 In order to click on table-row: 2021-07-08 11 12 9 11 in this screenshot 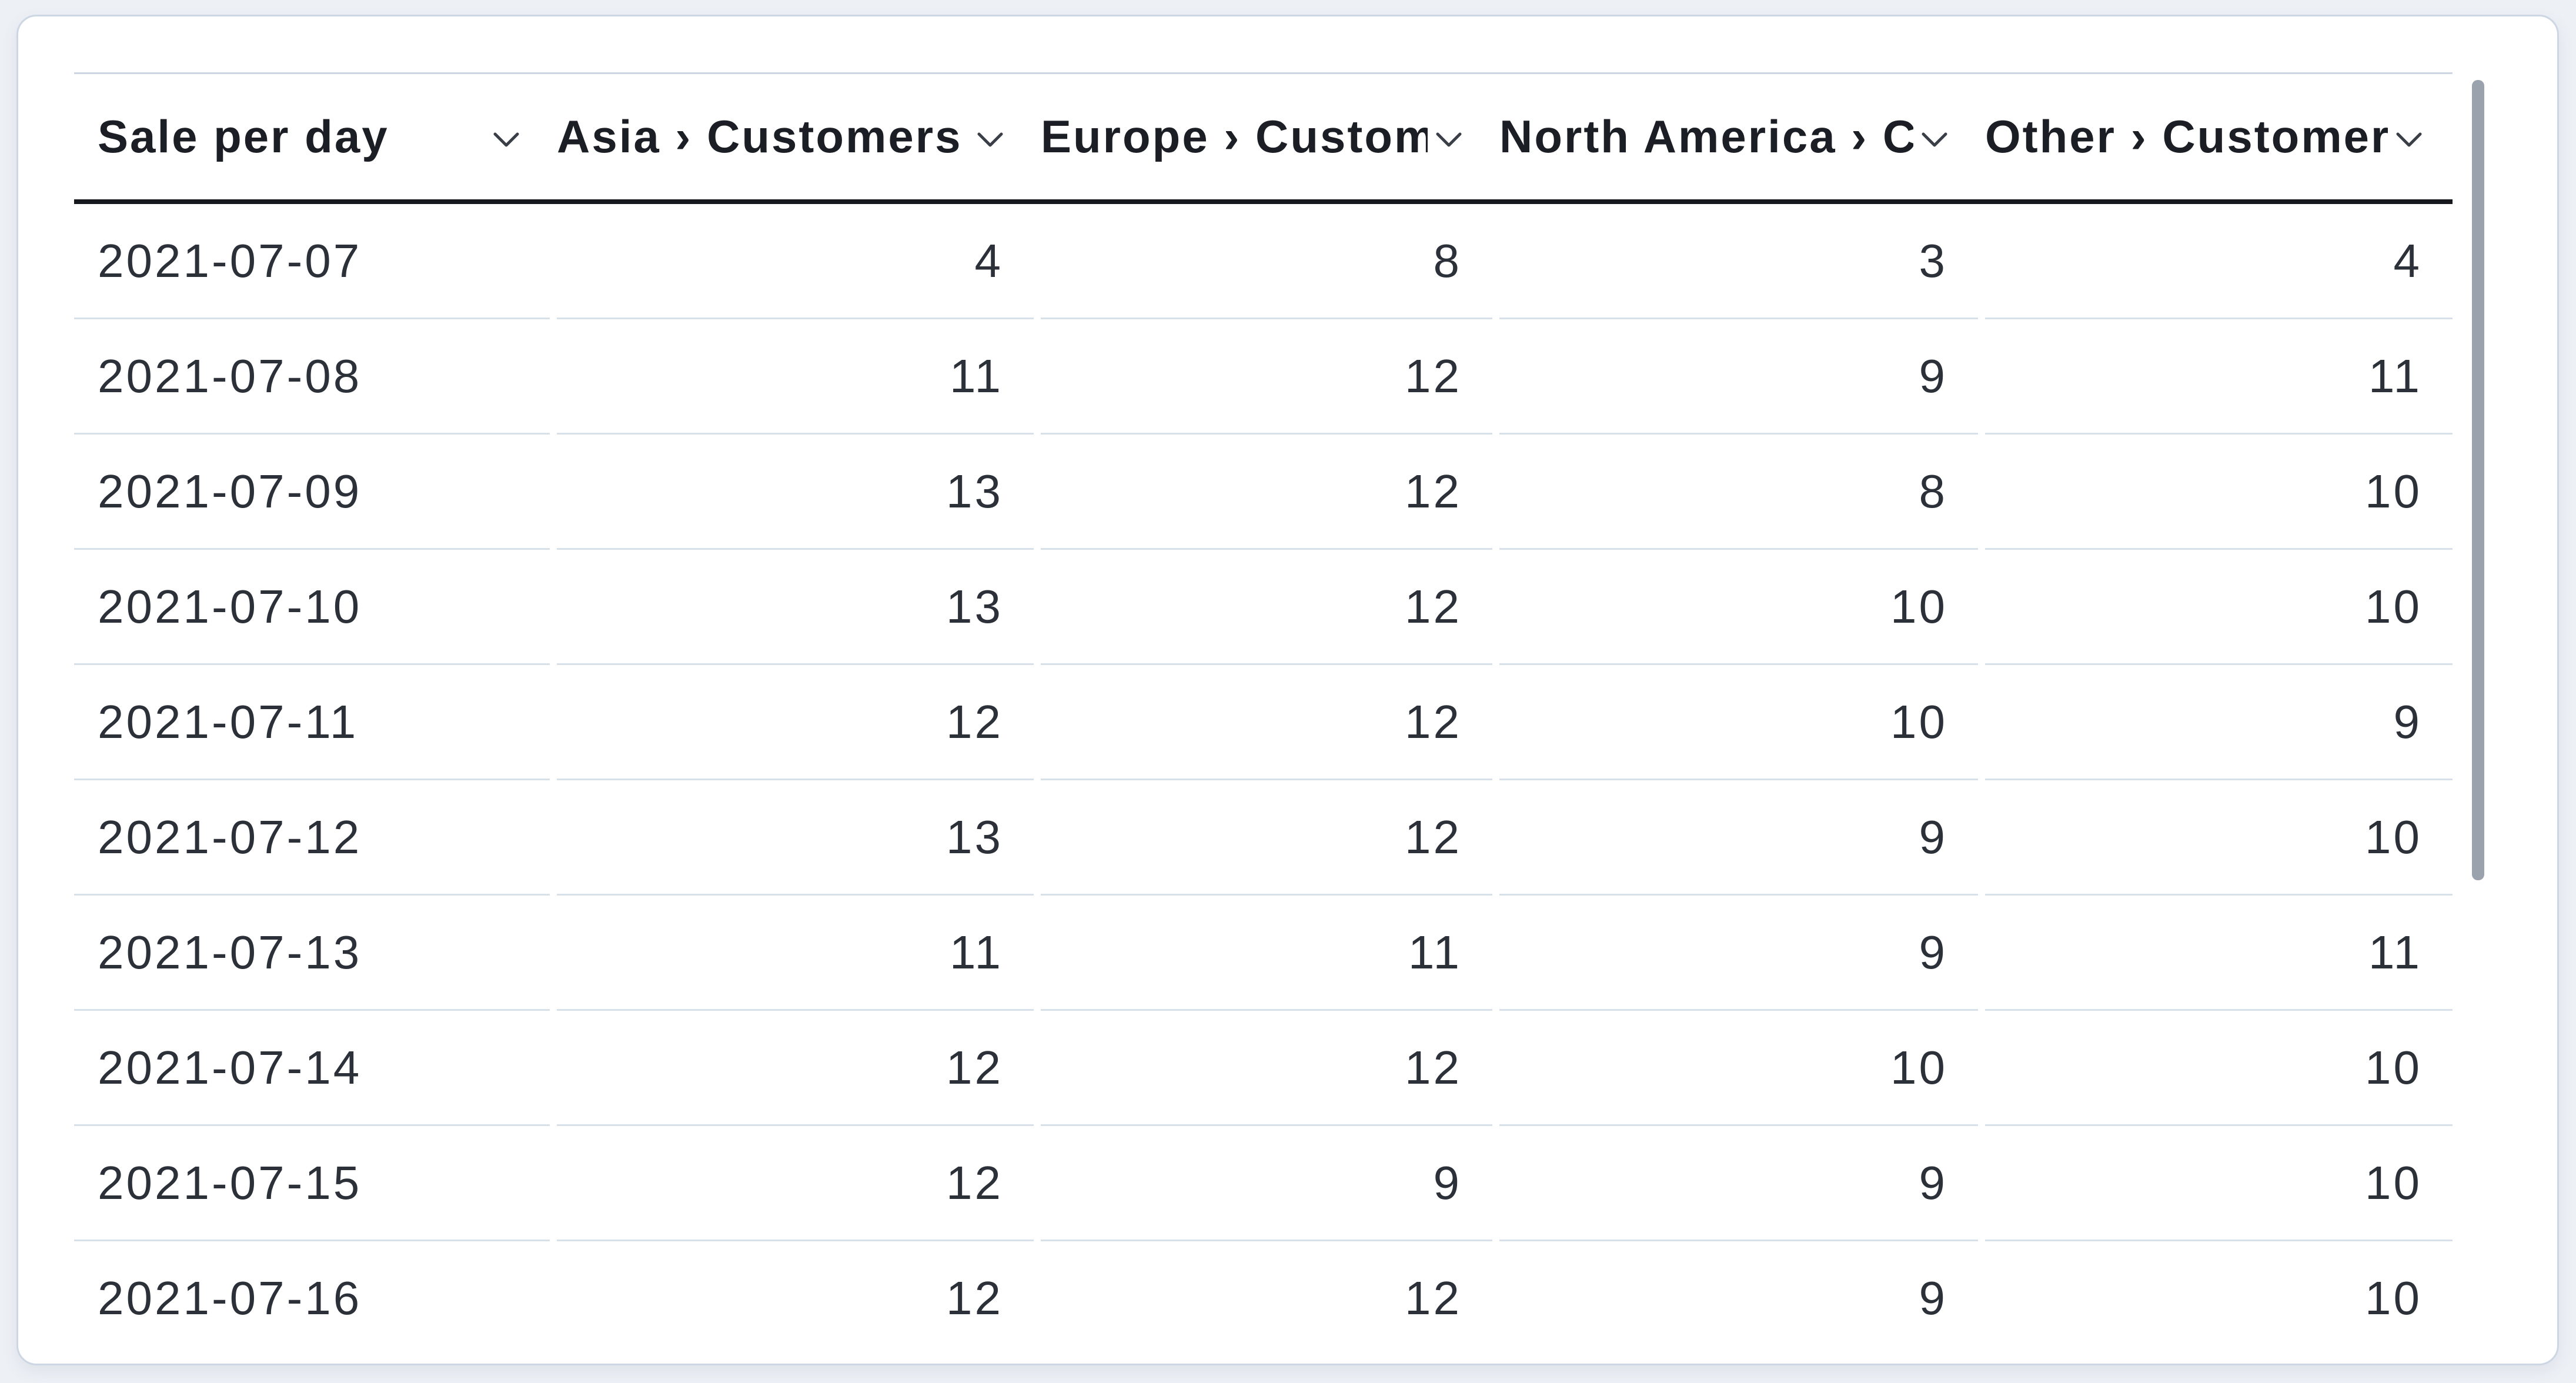, I will do `click(1263, 377)`.